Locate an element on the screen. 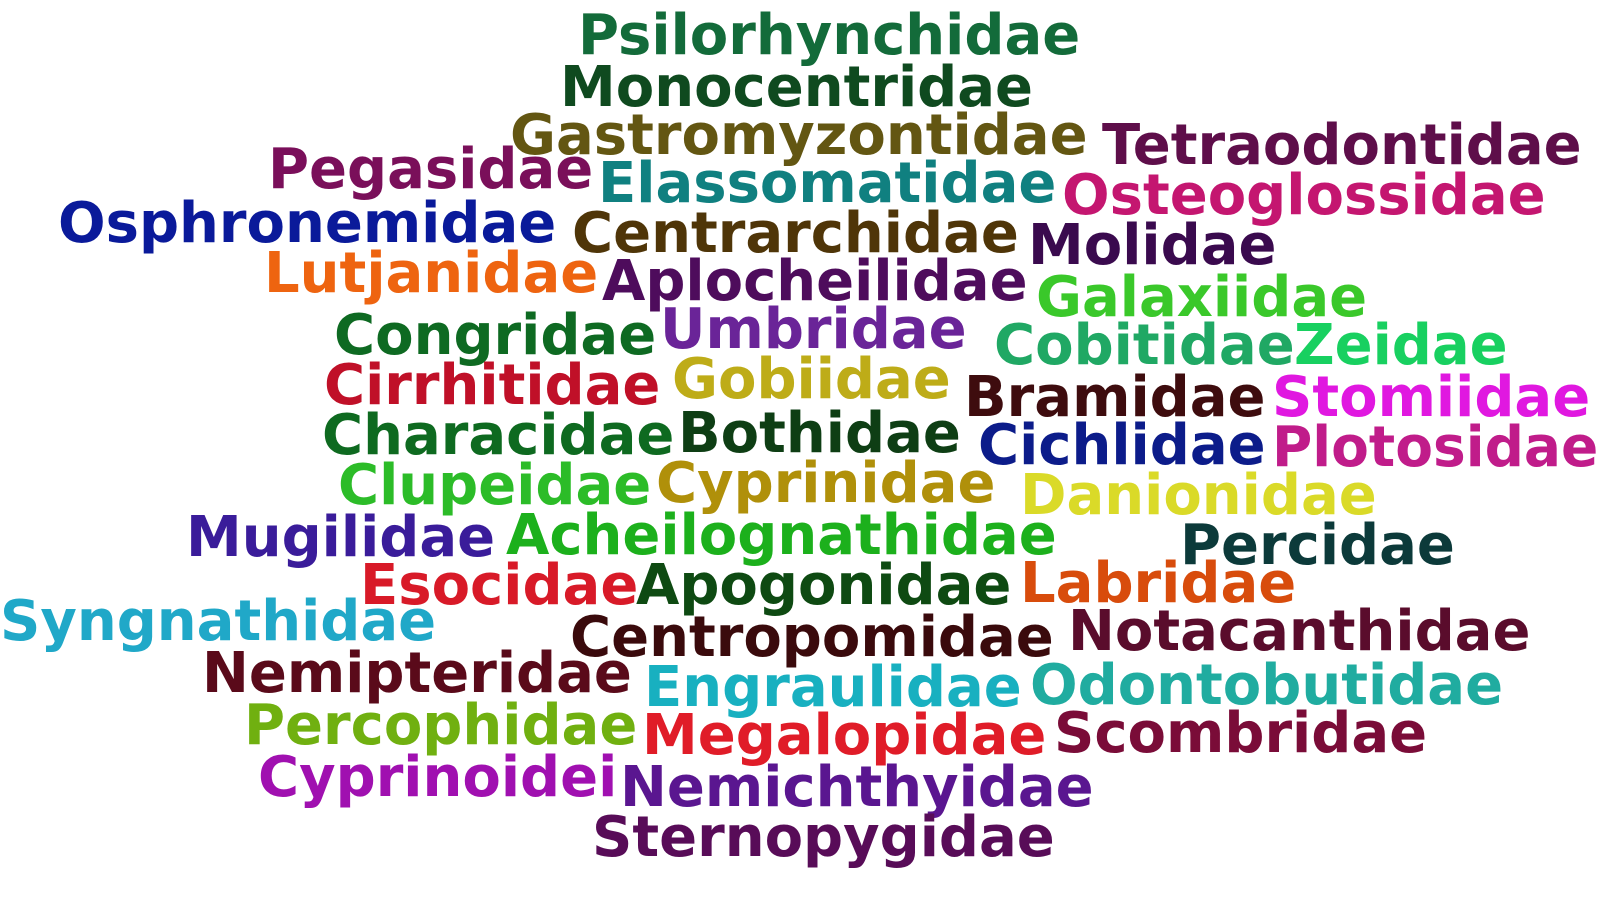  word-congridae: Congridae is located at coordinates (495, 335).